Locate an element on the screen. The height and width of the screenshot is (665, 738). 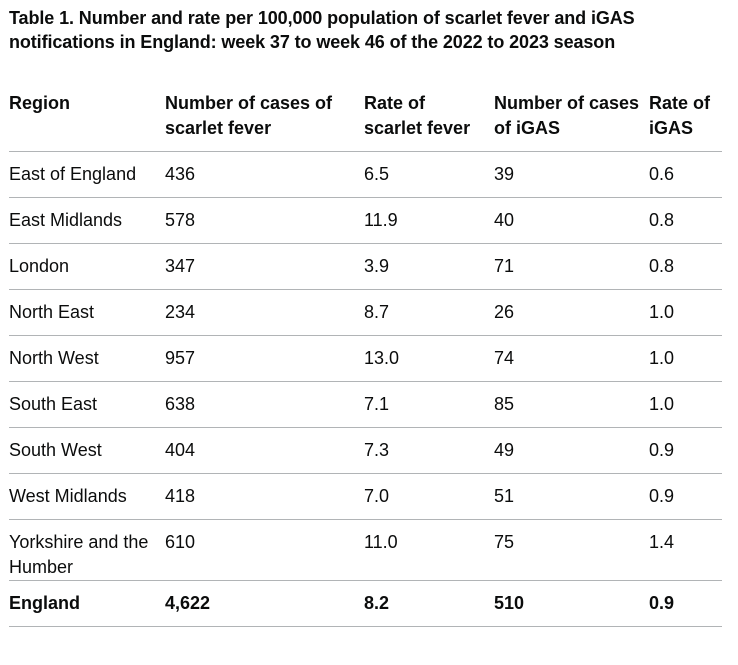
cell-scarlet-rate: 11.0 is located at coordinates (429, 550).